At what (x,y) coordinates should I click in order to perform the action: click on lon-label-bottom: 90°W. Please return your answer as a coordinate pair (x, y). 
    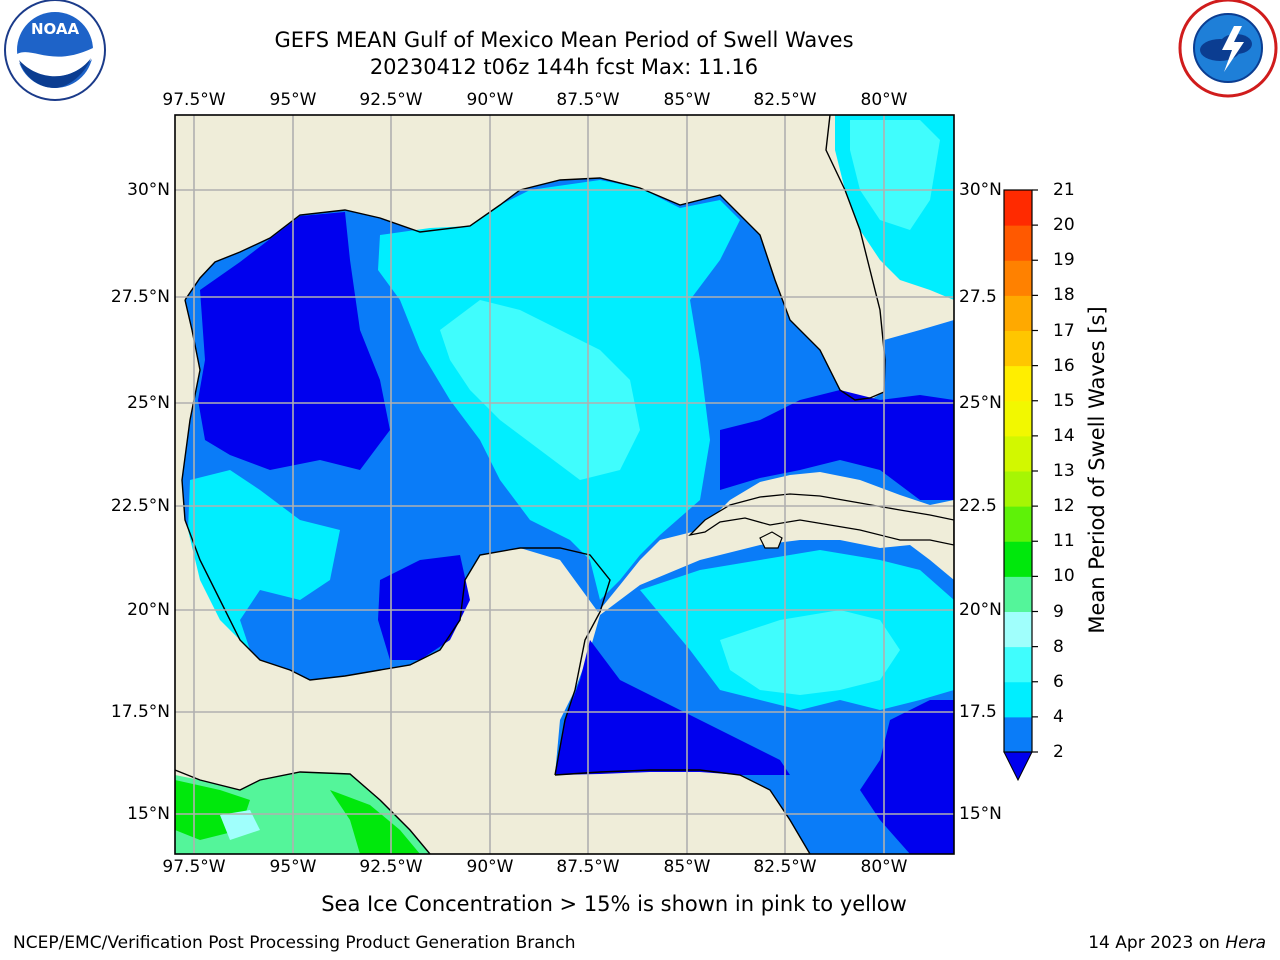
    Looking at the image, I should click on (490, 867).